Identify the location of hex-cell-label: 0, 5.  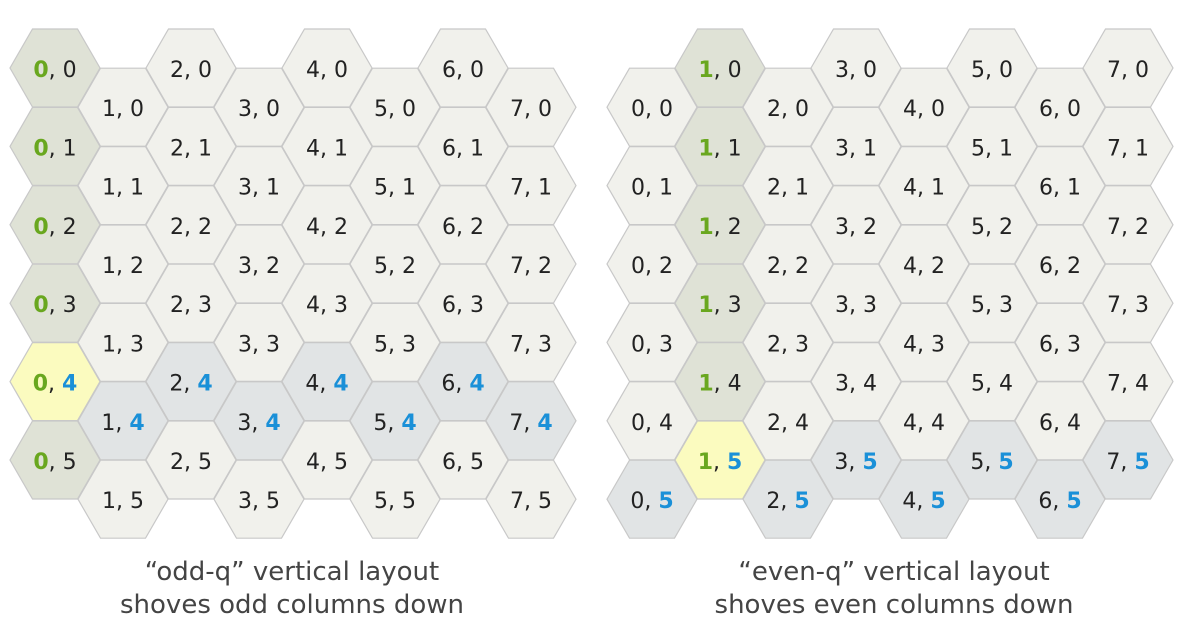
(651, 501).